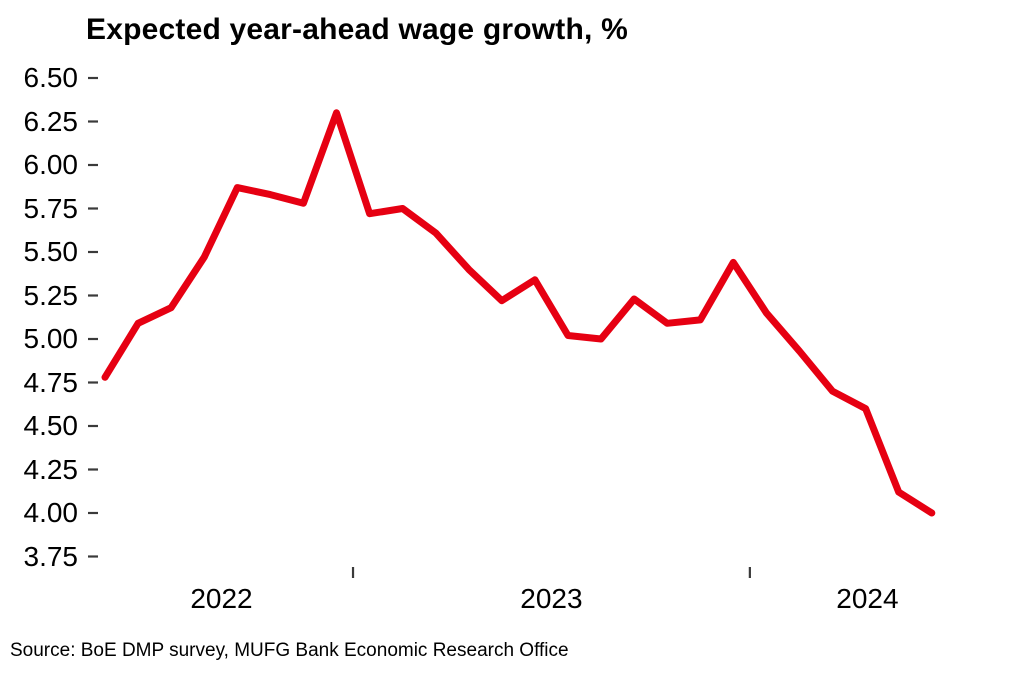 The image size is (1022, 681). What do you see at coordinates (51, 469) in the screenshot?
I see `y-tick-label: 4.25` at bounding box center [51, 469].